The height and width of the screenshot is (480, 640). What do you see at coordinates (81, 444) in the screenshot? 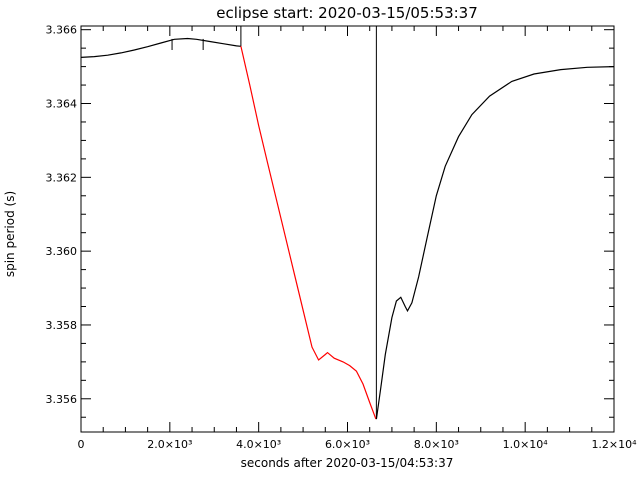
I see `x-tick-label: 0` at bounding box center [81, 444].